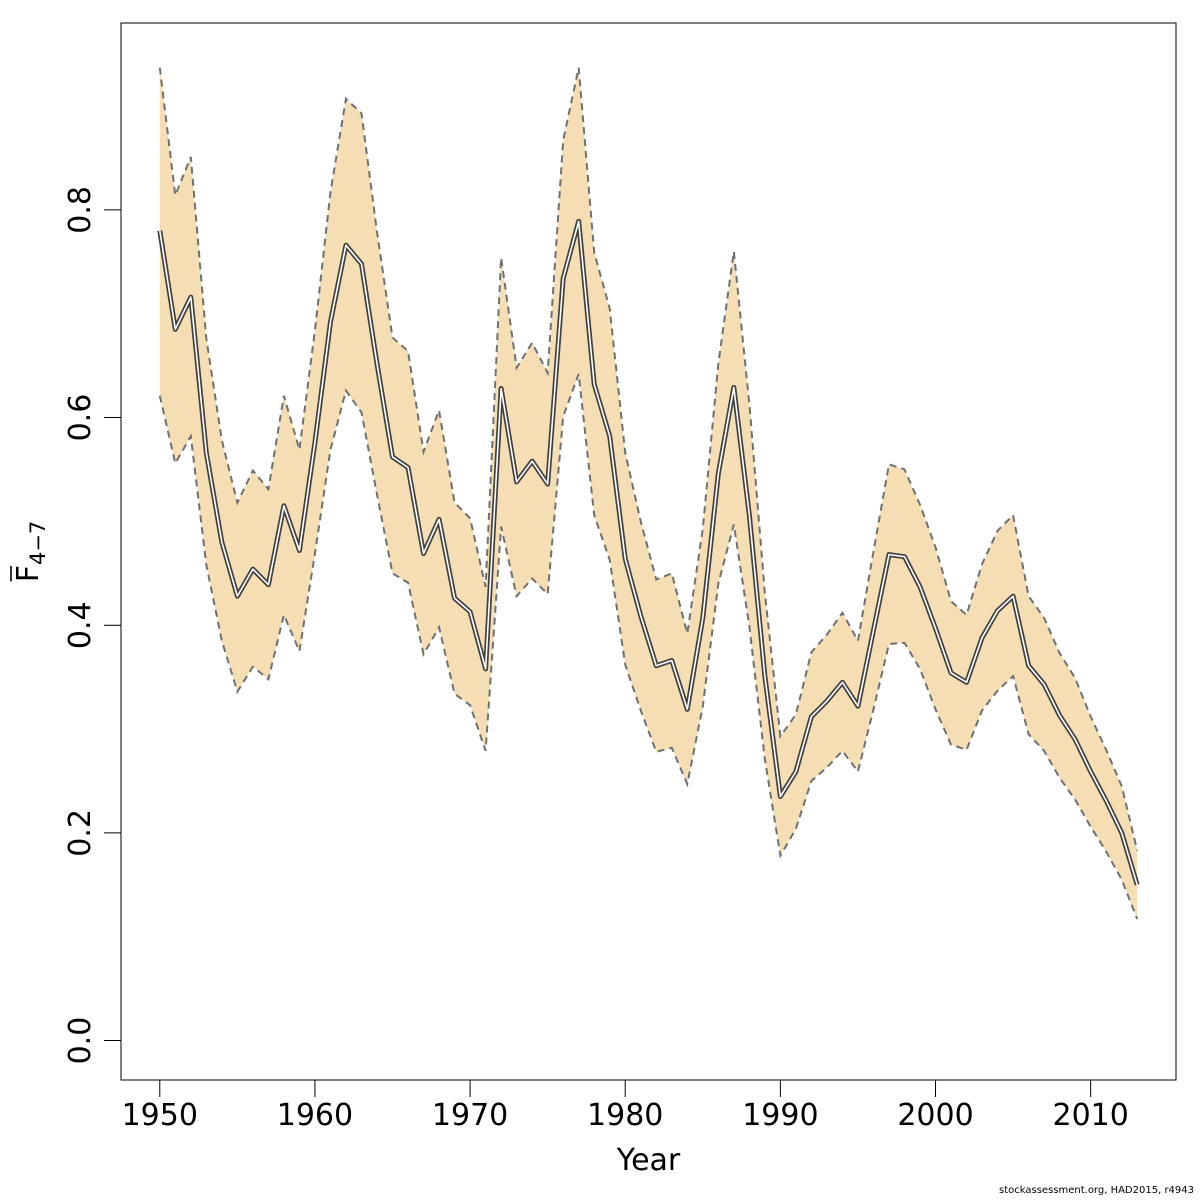  Describe the element at coordinates (80, 418) in the screenshot. I see `y-tick-label: 0.6` at that location.